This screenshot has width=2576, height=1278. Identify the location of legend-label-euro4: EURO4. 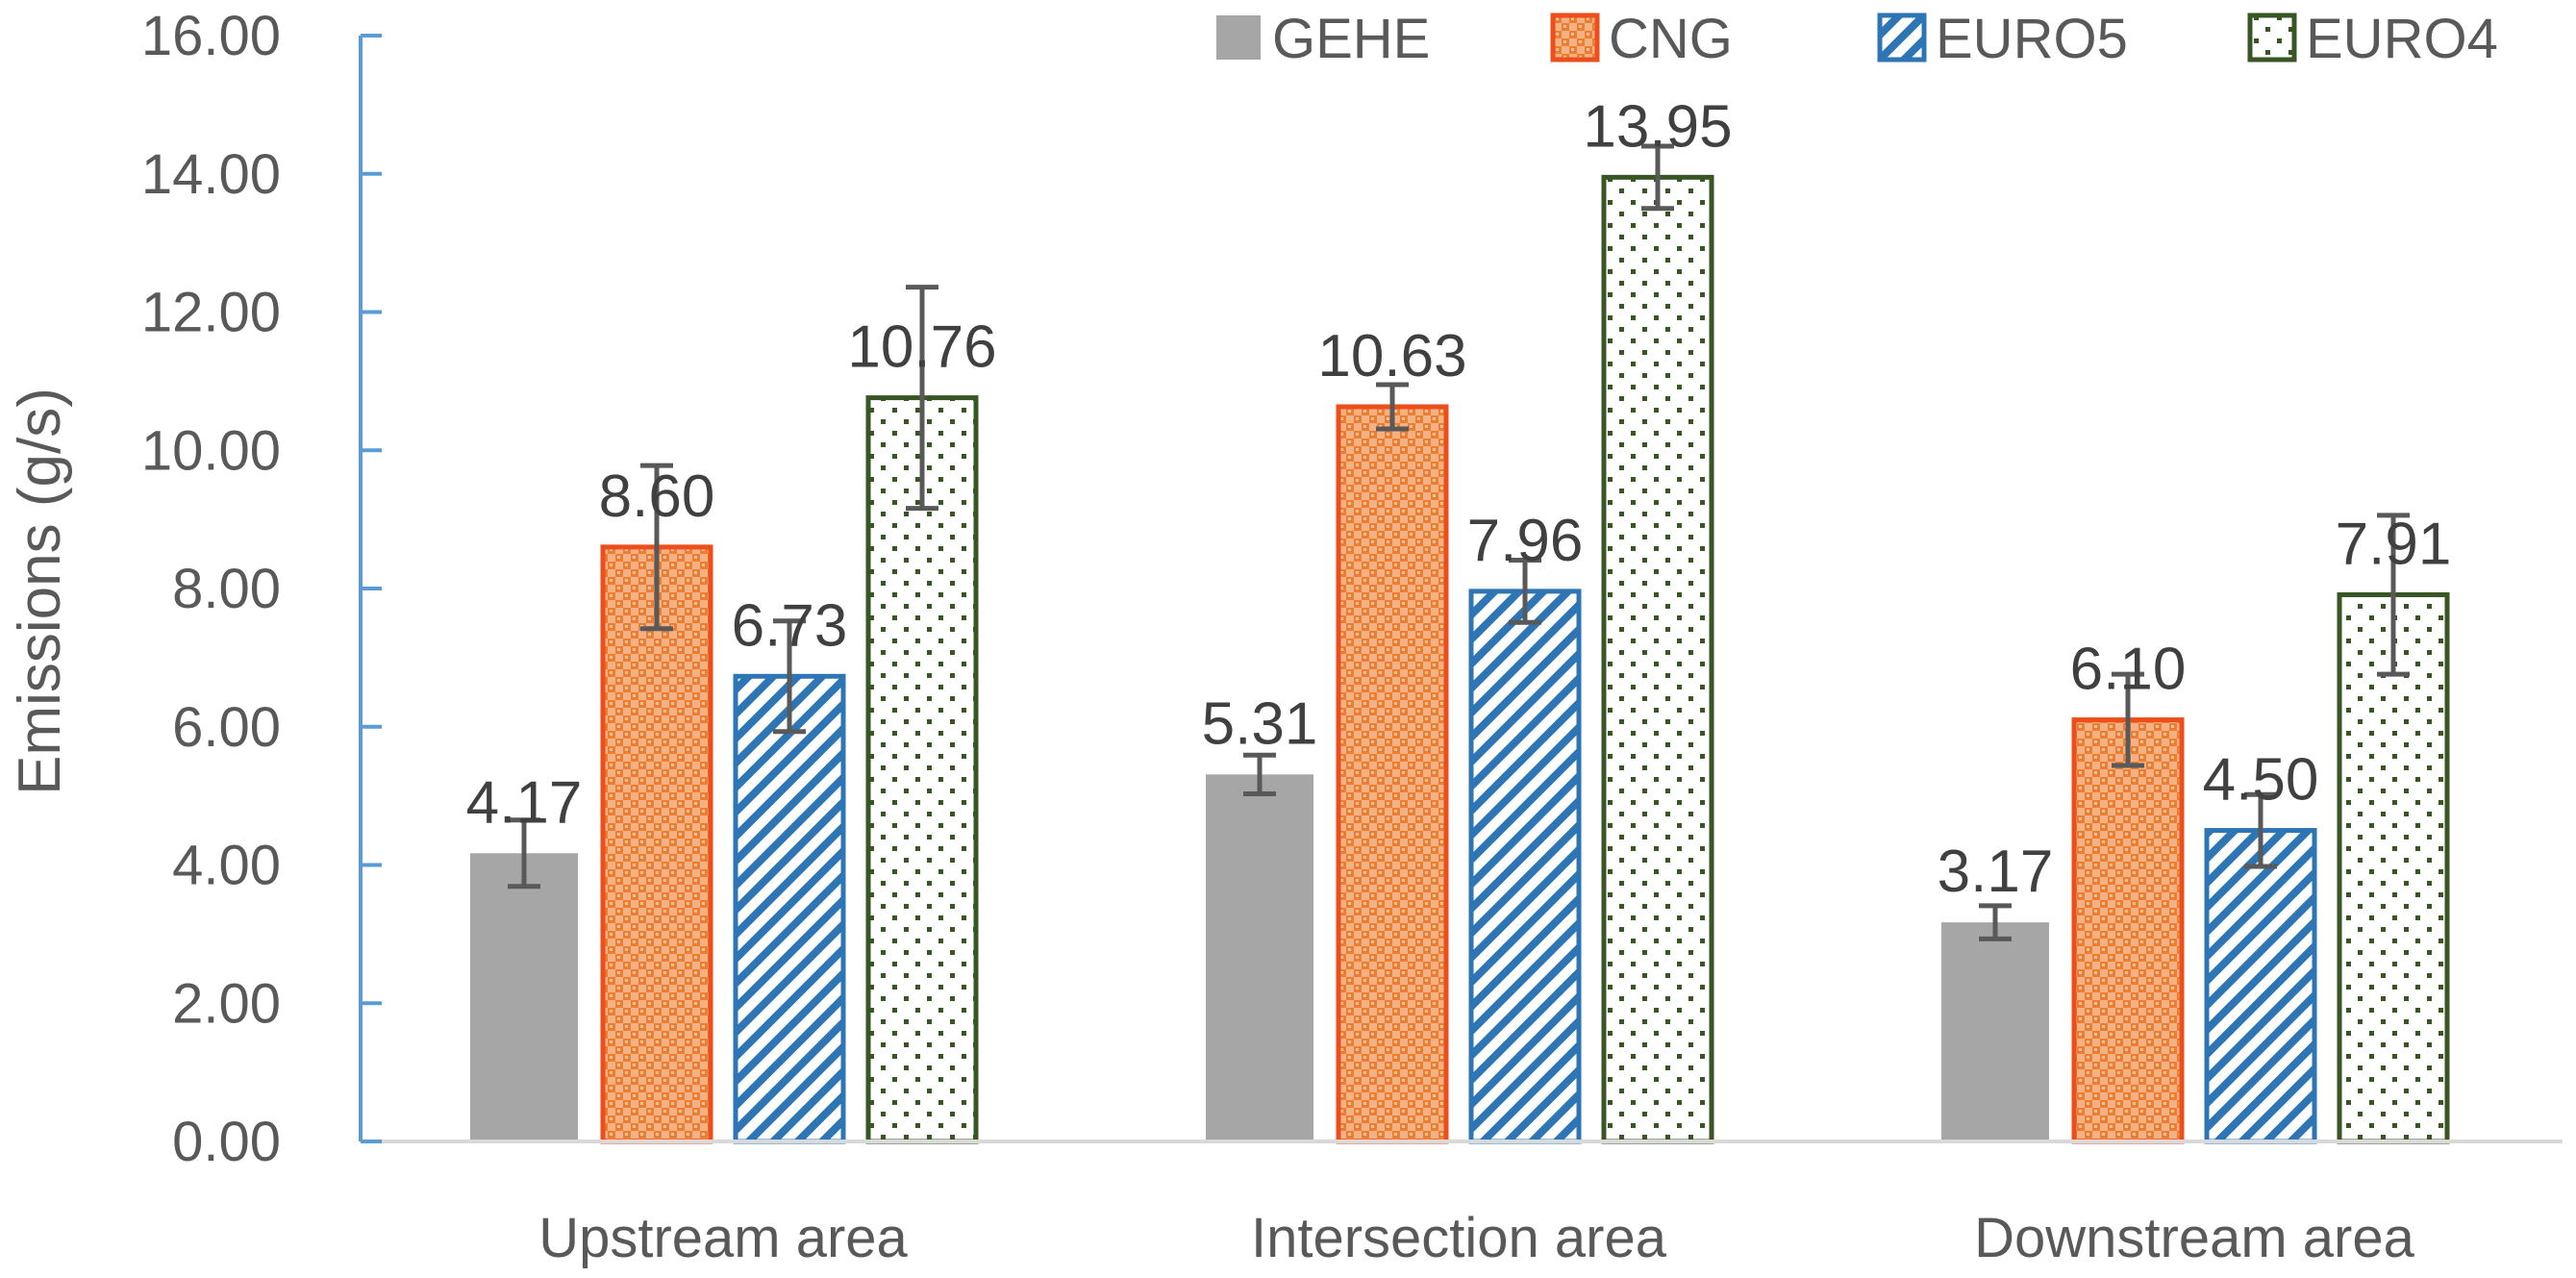
(2402, 39).